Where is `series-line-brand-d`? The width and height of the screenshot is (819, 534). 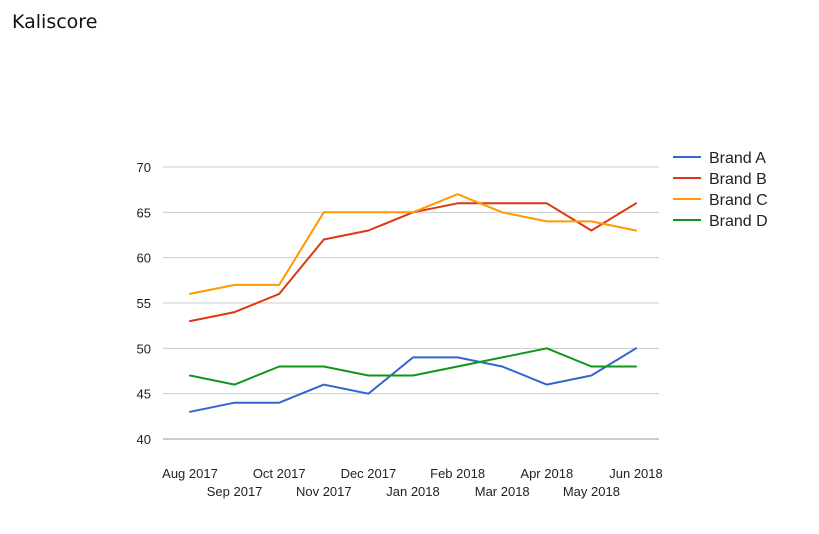 series-line-brand-d is located at coordinates (413, 366).